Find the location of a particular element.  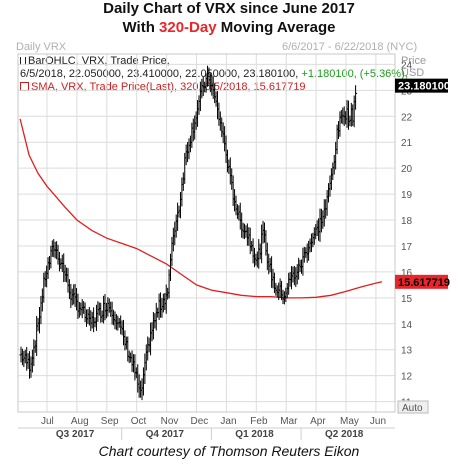

chart-subtitle: With 320-Day Moving Average is located at coordinates (229, 27).